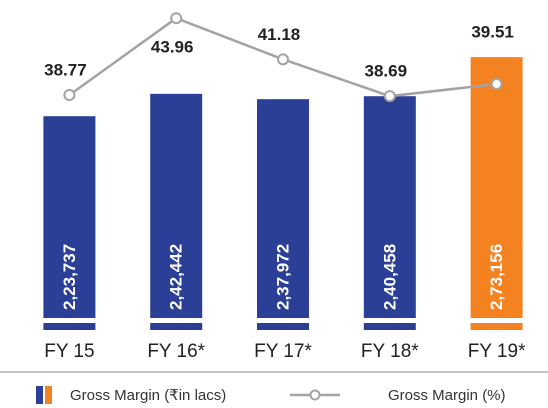  Describe the element at coordinates (389, 277) in the screenshot. I see `bar-value-label: 2,40,458` at that location.